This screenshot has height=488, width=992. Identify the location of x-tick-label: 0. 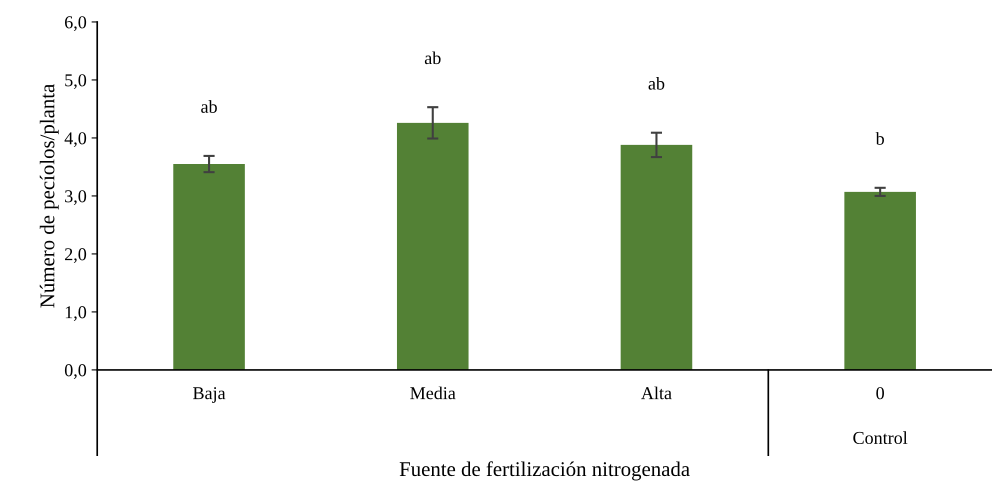
(880, 393).